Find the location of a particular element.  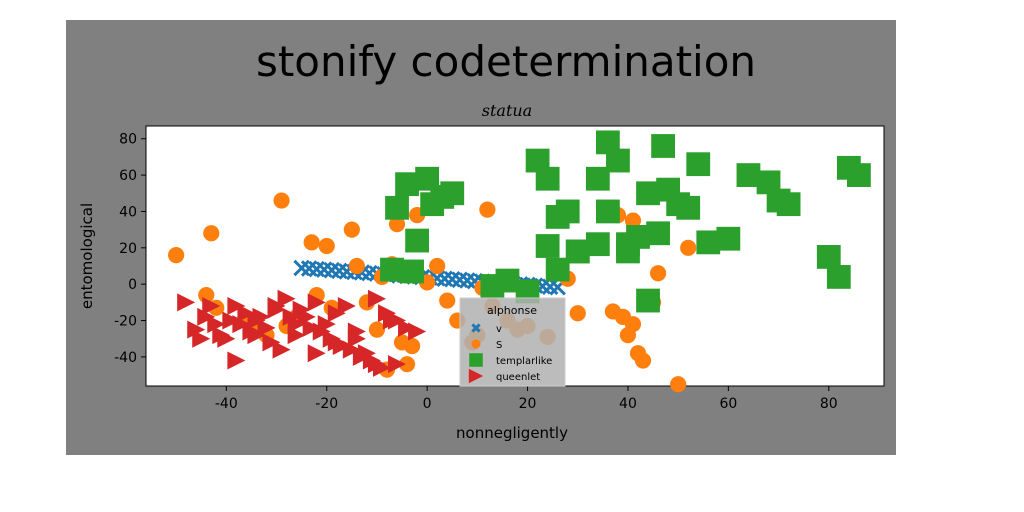

y-tick-label: 60 is located at coordinates (128, 176).